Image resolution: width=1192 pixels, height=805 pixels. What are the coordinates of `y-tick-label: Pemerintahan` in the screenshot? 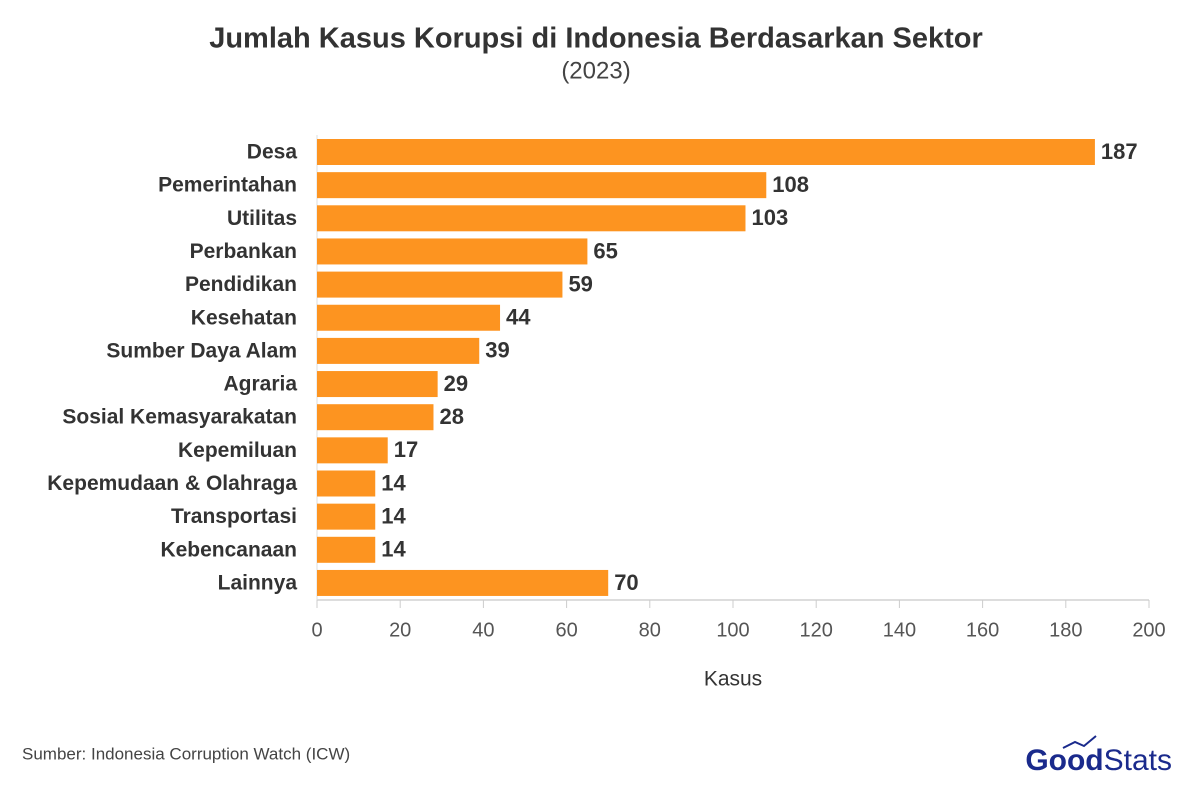 It's located at (227, 185).